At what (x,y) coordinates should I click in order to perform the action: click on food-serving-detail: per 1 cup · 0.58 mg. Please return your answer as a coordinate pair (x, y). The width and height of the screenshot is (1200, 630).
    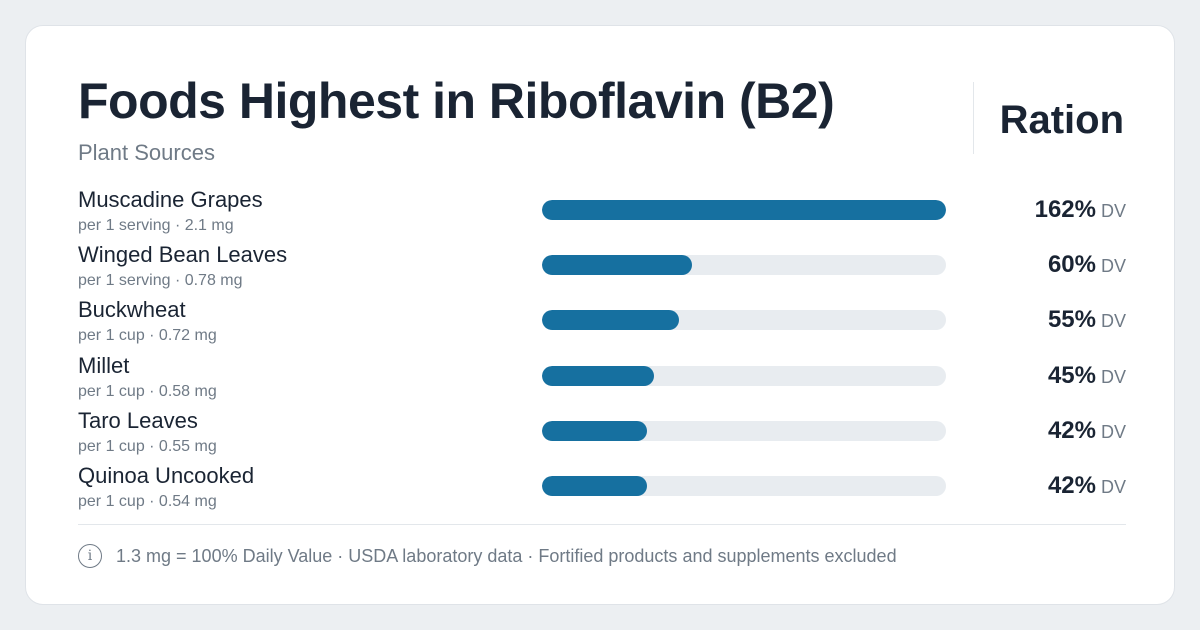
    Looking at the image, I should click on (147, 391).